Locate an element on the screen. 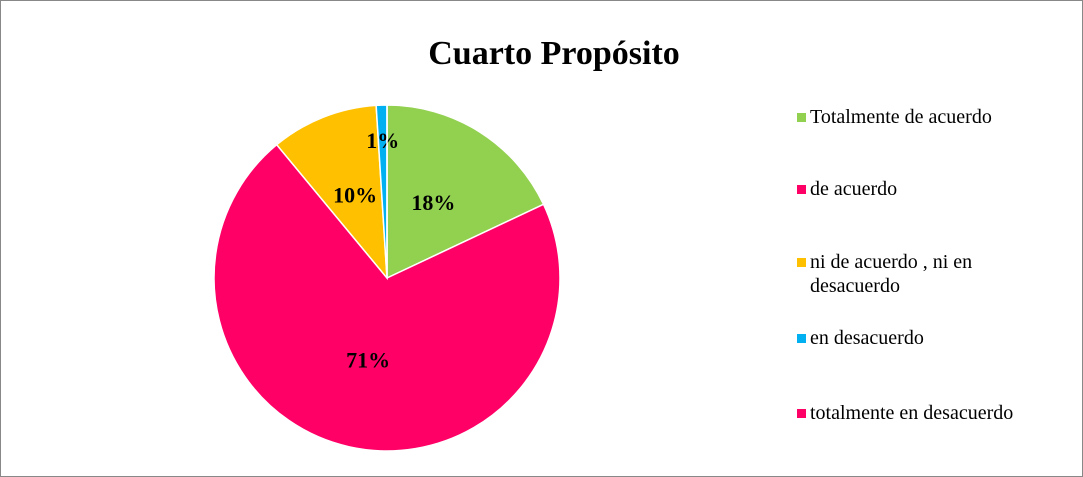  legend-label: ni de acuerdo , ni en desacuerdo is located at coordinates (891, 274).